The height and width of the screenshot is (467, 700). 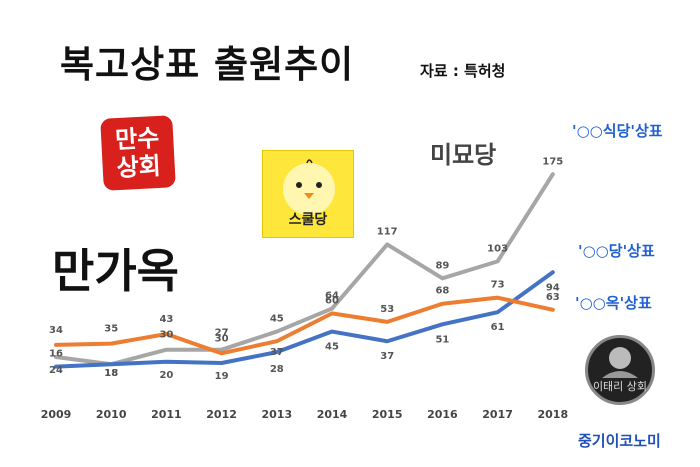 What do you see at coordinates (221, 414) in the screenshot?
I see `x-tick-label: 2012` at bounding box center [221, 414].